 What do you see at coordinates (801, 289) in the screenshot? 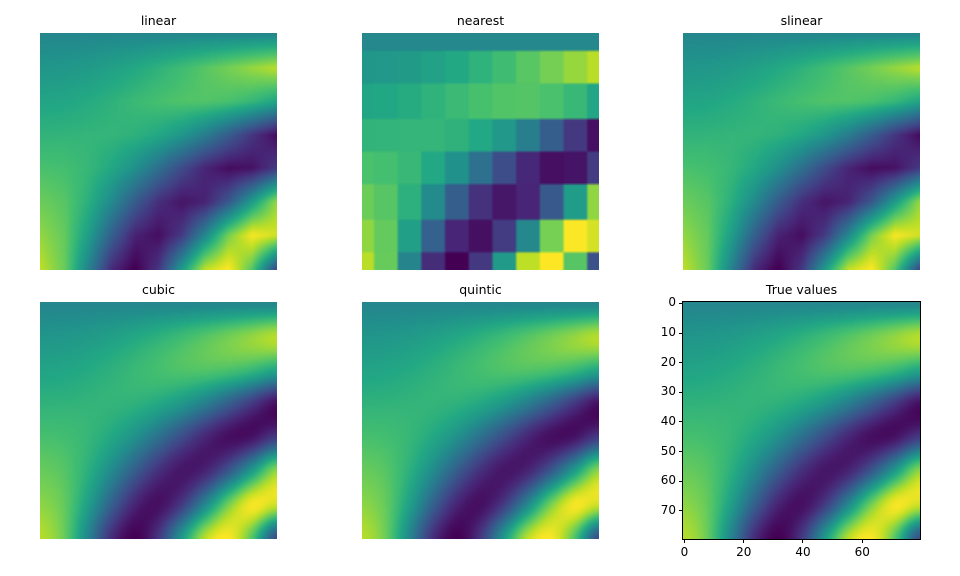
I see `panel-title: True values` at bounding box center [801, 289].